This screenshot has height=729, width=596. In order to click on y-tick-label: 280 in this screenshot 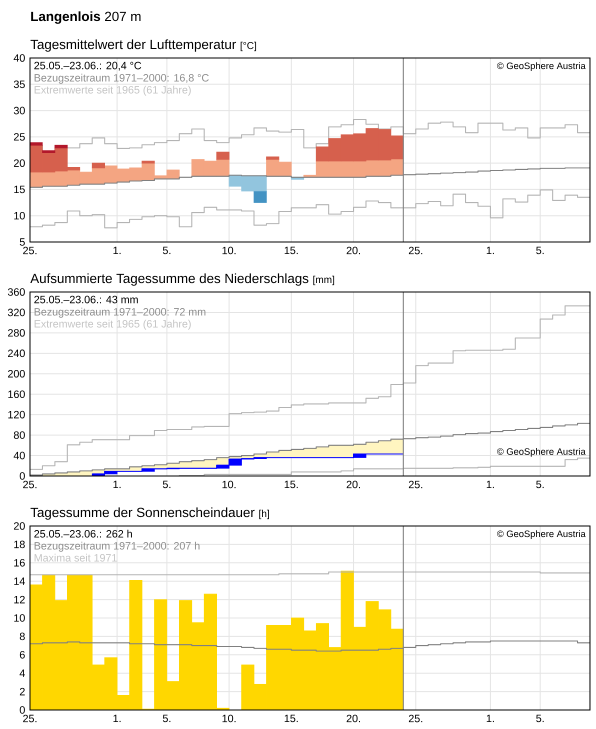, I will do `click(16, 333)`.